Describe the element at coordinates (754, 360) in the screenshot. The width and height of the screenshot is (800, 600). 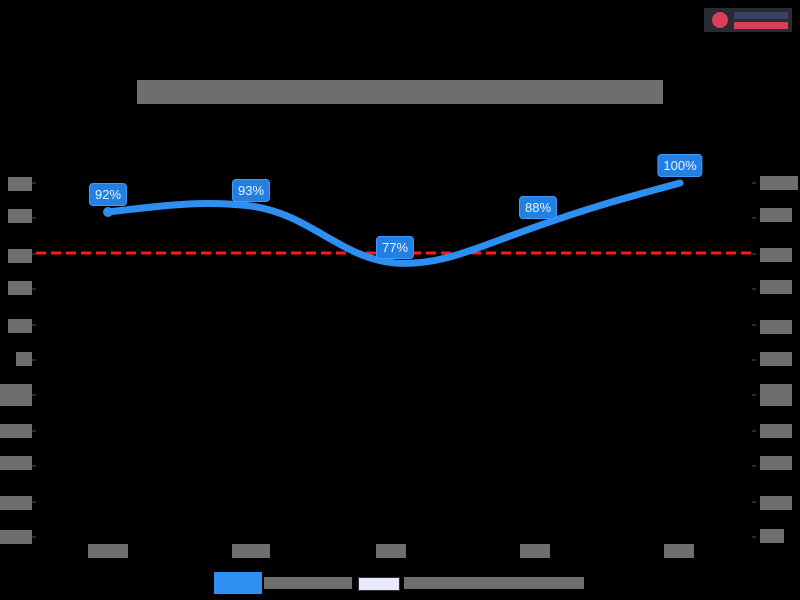
I see `right-axis` at that location.